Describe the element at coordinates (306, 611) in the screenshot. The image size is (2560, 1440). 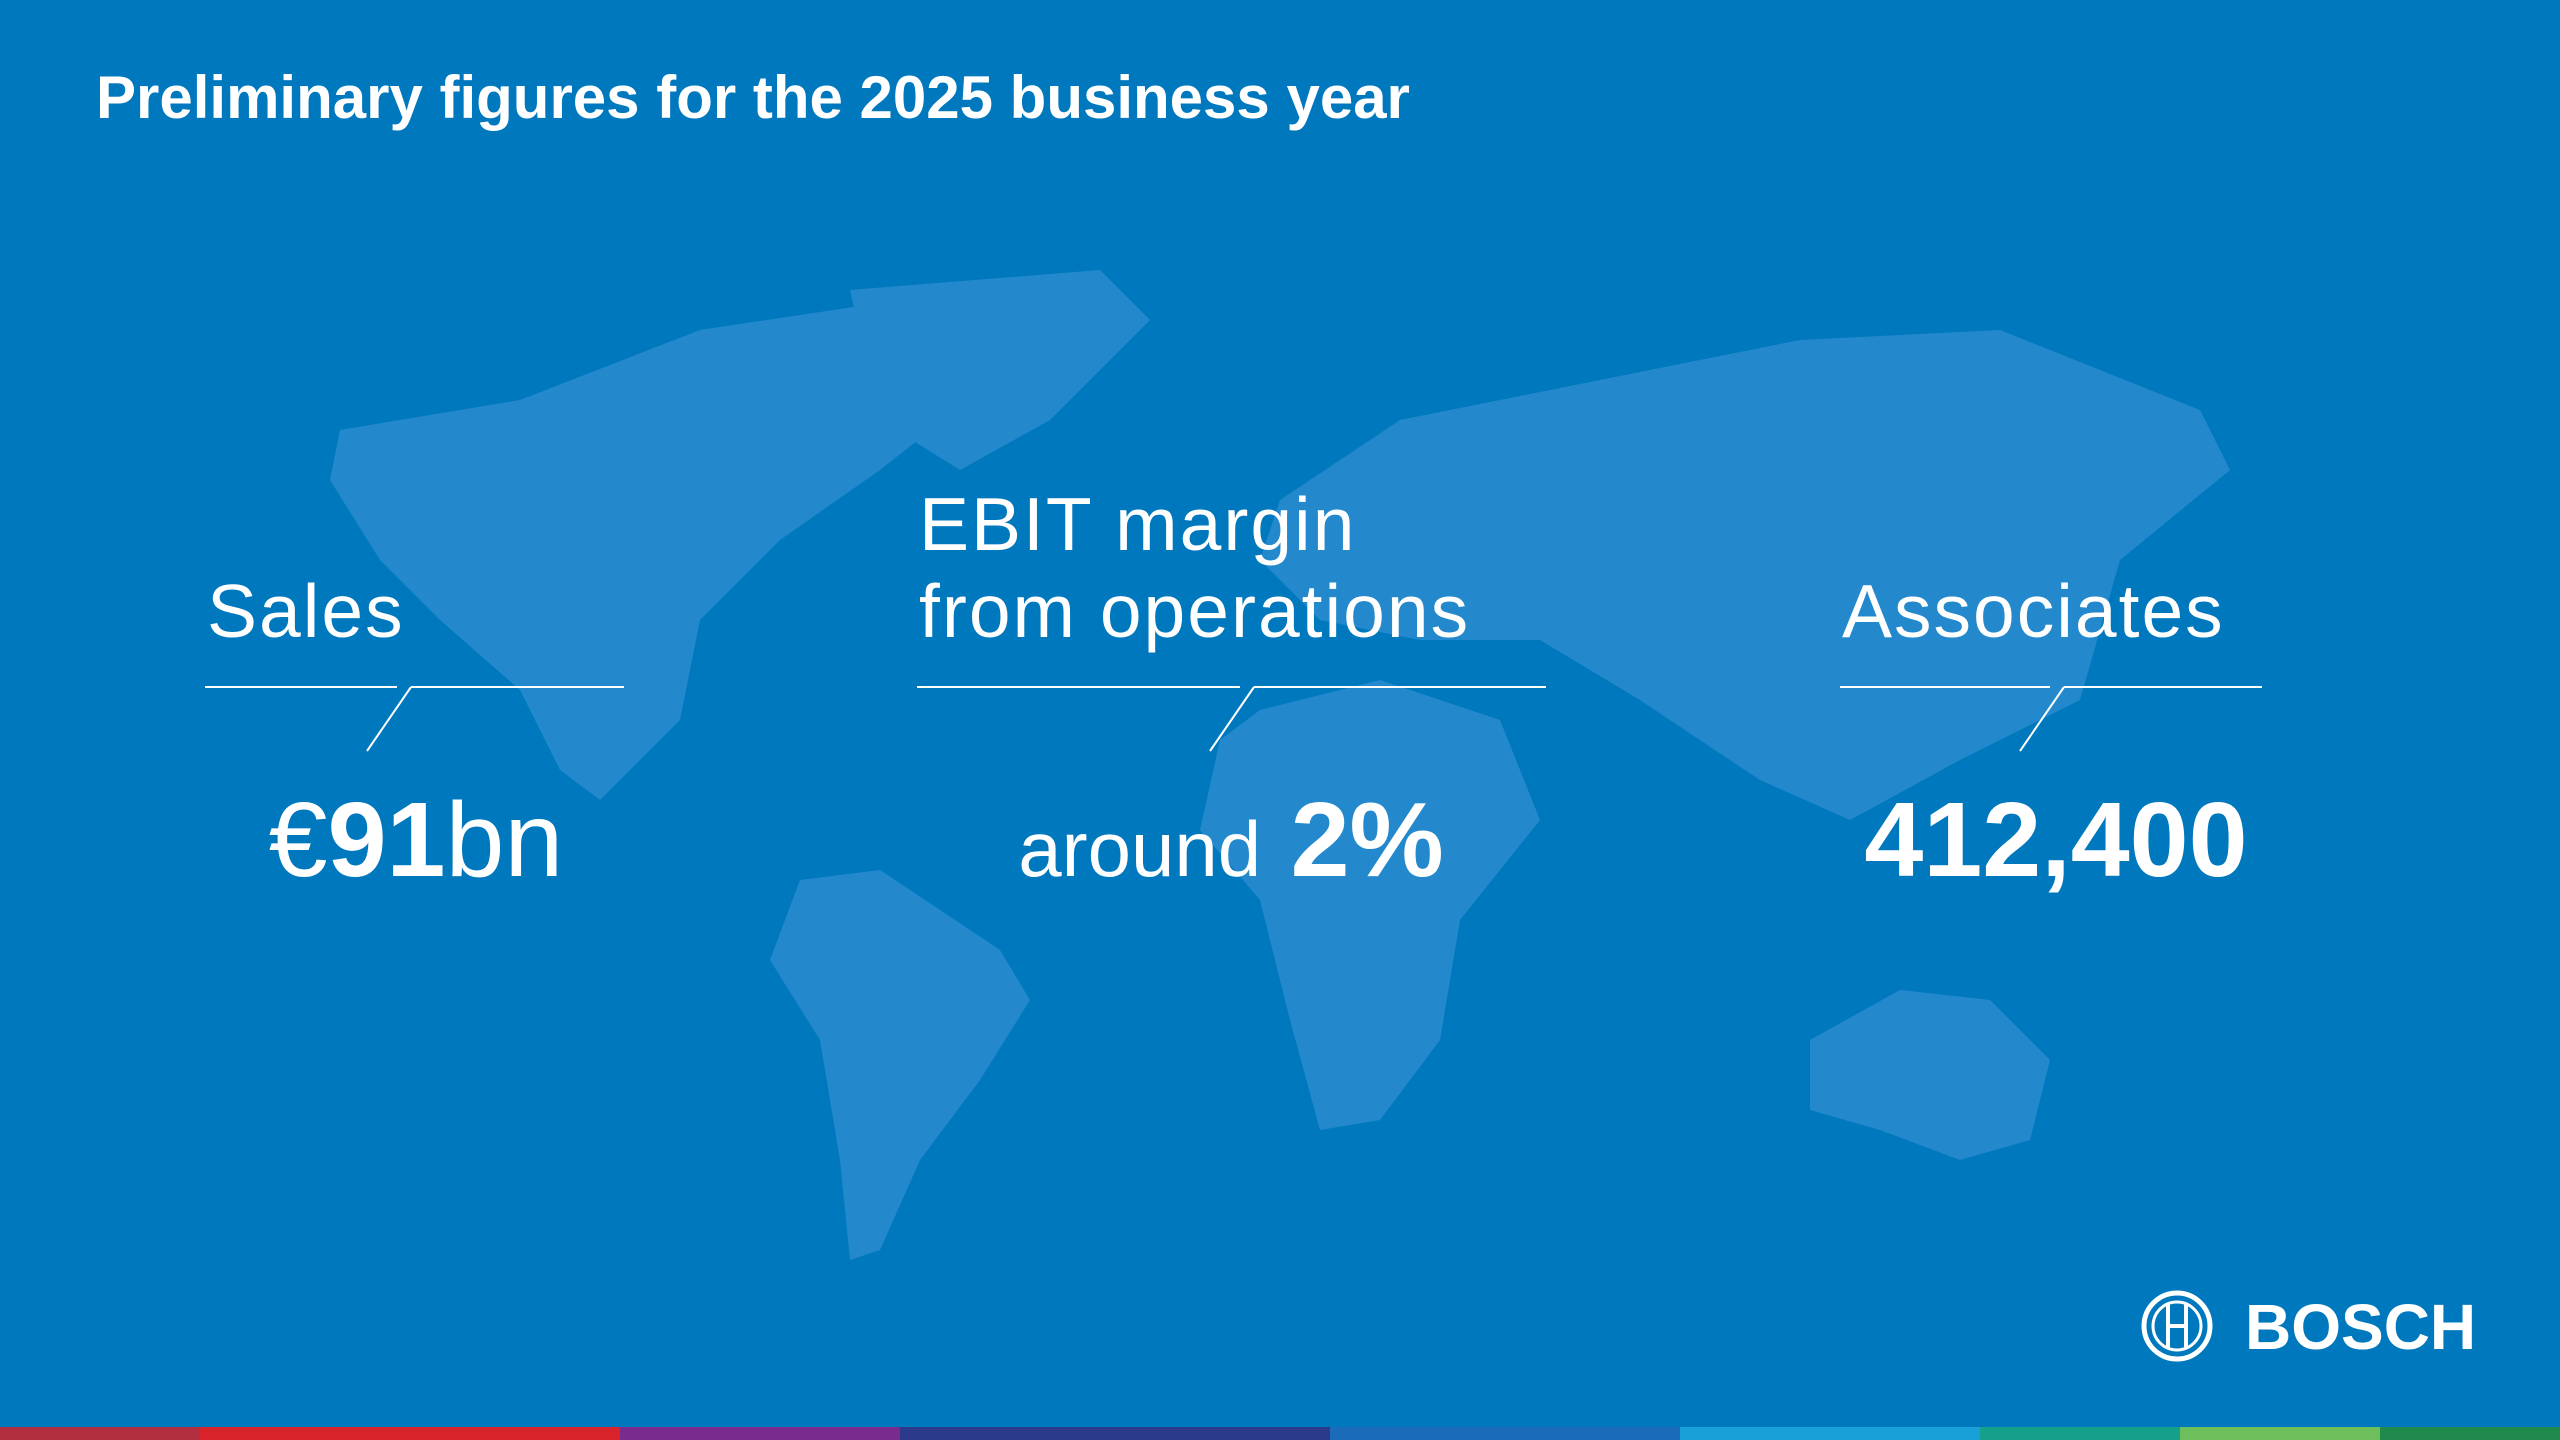
I see `metric-label: Sales` at that location.